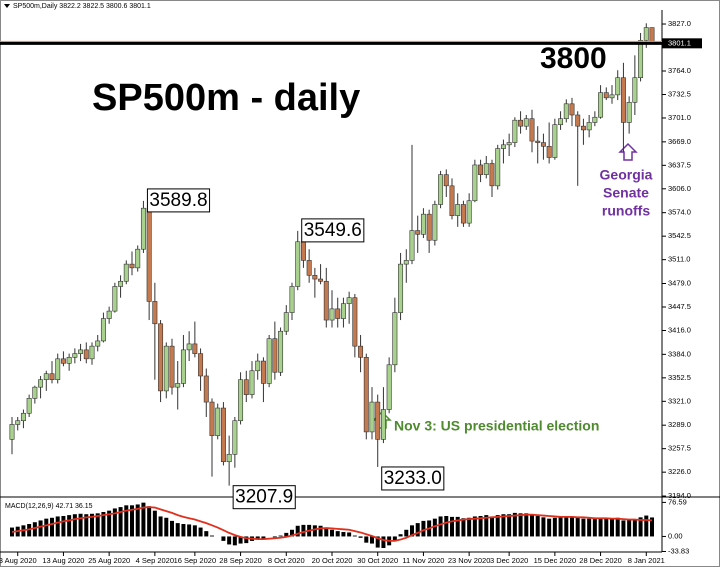 This screenshot has width=720, height=567. Describe the element at coordinates (555, 560) in the screenshot. I see `x-tick-label: 15 Dec 2020` at that location.